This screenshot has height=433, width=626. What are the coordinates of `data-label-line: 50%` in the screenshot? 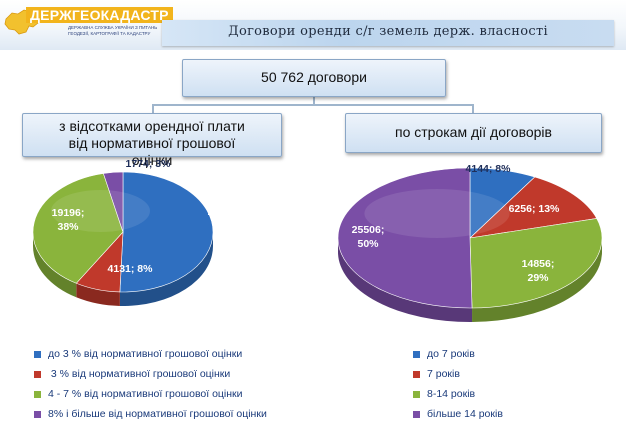 It's located at (368, 244).